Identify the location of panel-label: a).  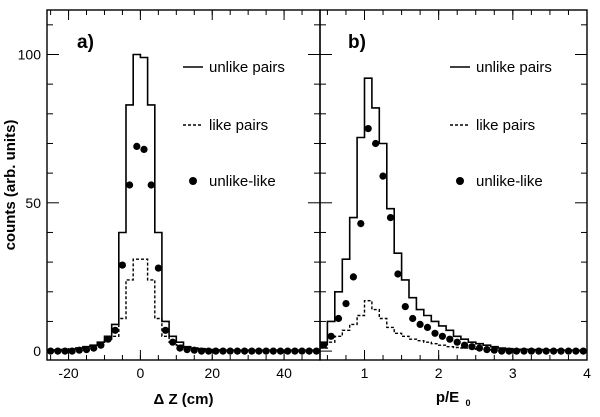
(85, 42).